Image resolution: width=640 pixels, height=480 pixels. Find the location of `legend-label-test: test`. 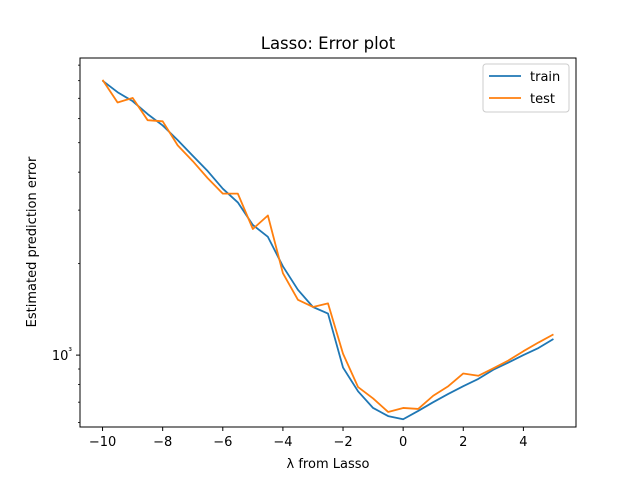

legend-label-test: test is located at coordinates (542, 99).